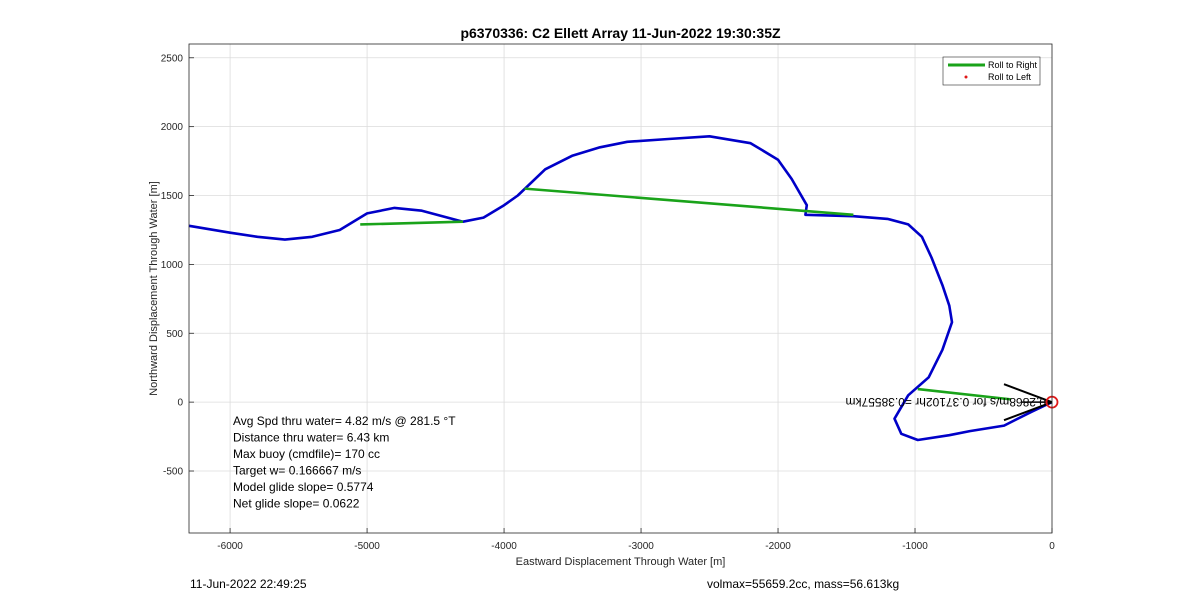 The width and height of the screenshot is (1200, 601). What do you see at coordinates (303, 487) in the screenshot?
I see `stats-line: Model glide slope= 0.5774` at bounding box center [303, 487].